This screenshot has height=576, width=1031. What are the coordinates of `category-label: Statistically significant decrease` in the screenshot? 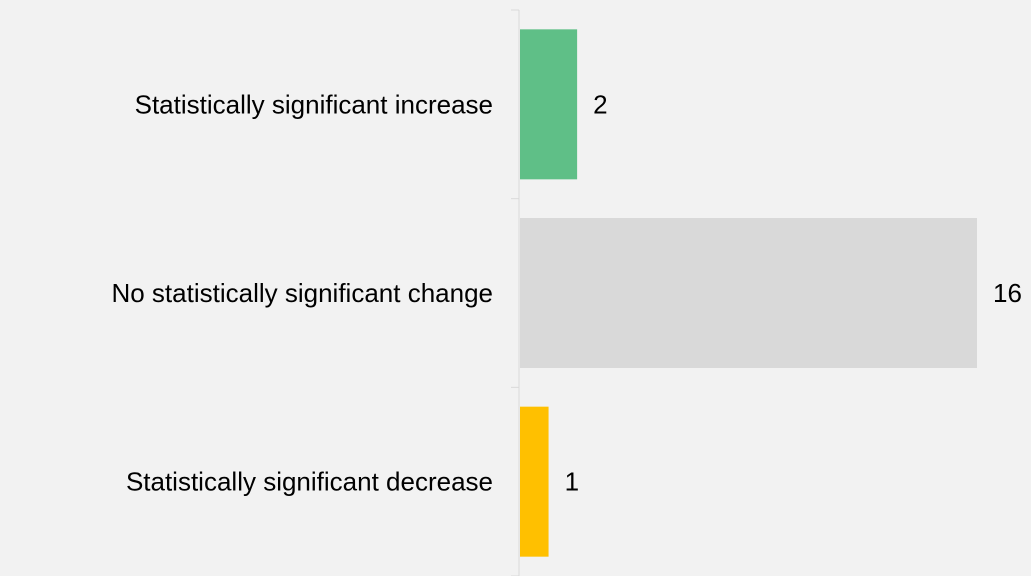 It's located at (309, 482).